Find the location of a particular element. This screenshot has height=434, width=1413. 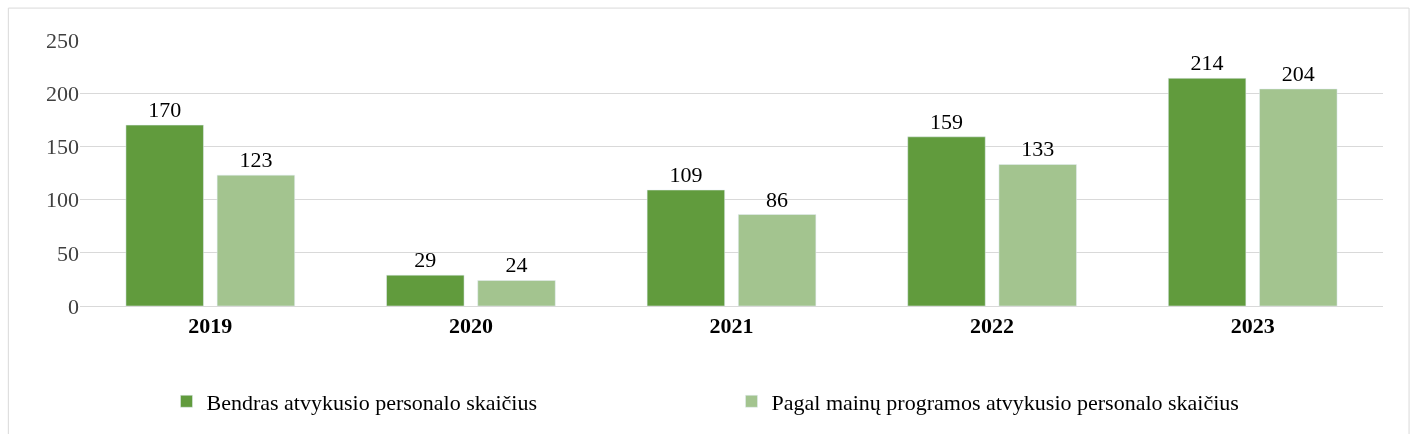

data-label: 204 is located at coordinates (1298, 73).